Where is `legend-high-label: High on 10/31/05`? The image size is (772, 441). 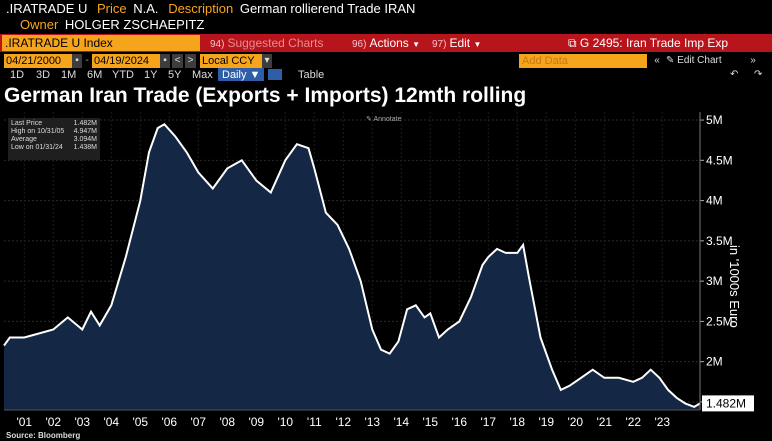
legend-high-label: High on 10/31/05 is located at coordinates (38, 131).